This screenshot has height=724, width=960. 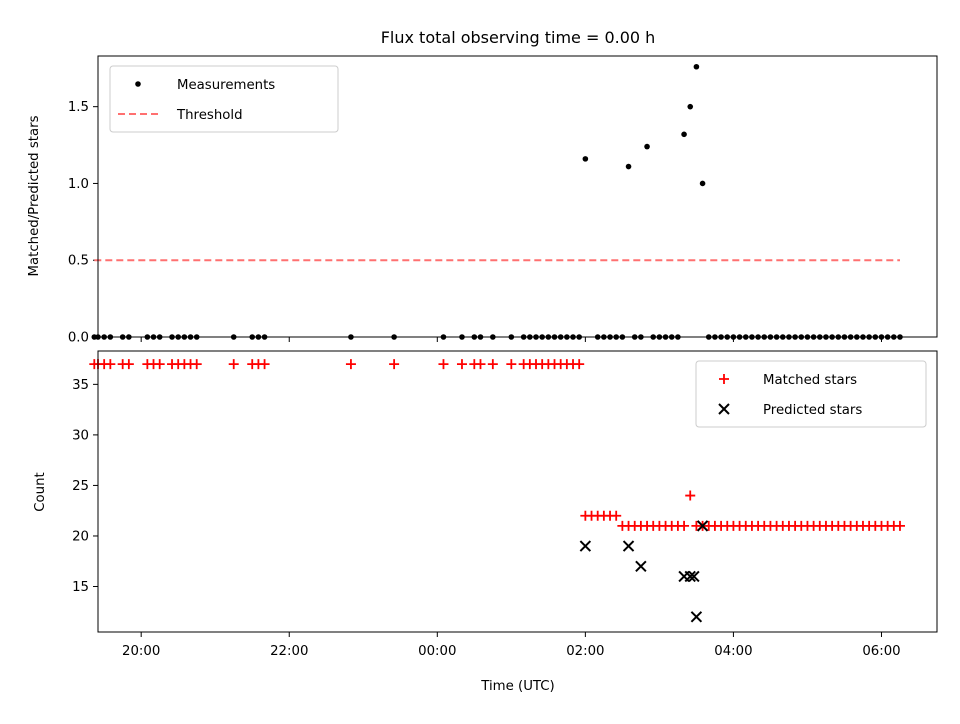 I want to click on legend-label: Threshold, so click(x=209, y=115).